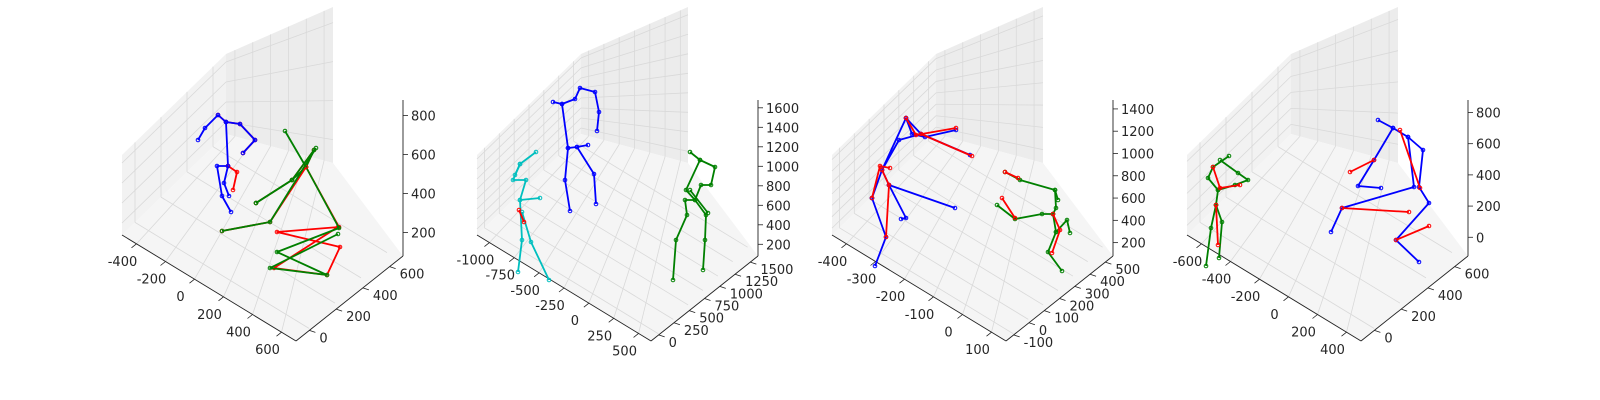  I want to click on z-tick-label: 200, so click(1133, 244).